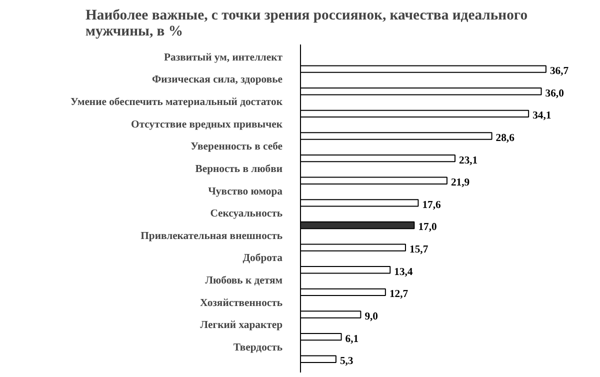 Image resolution: width=600 pixels, height=377 pixels. I want to click on data-label: 23,1, so click(468, 160).